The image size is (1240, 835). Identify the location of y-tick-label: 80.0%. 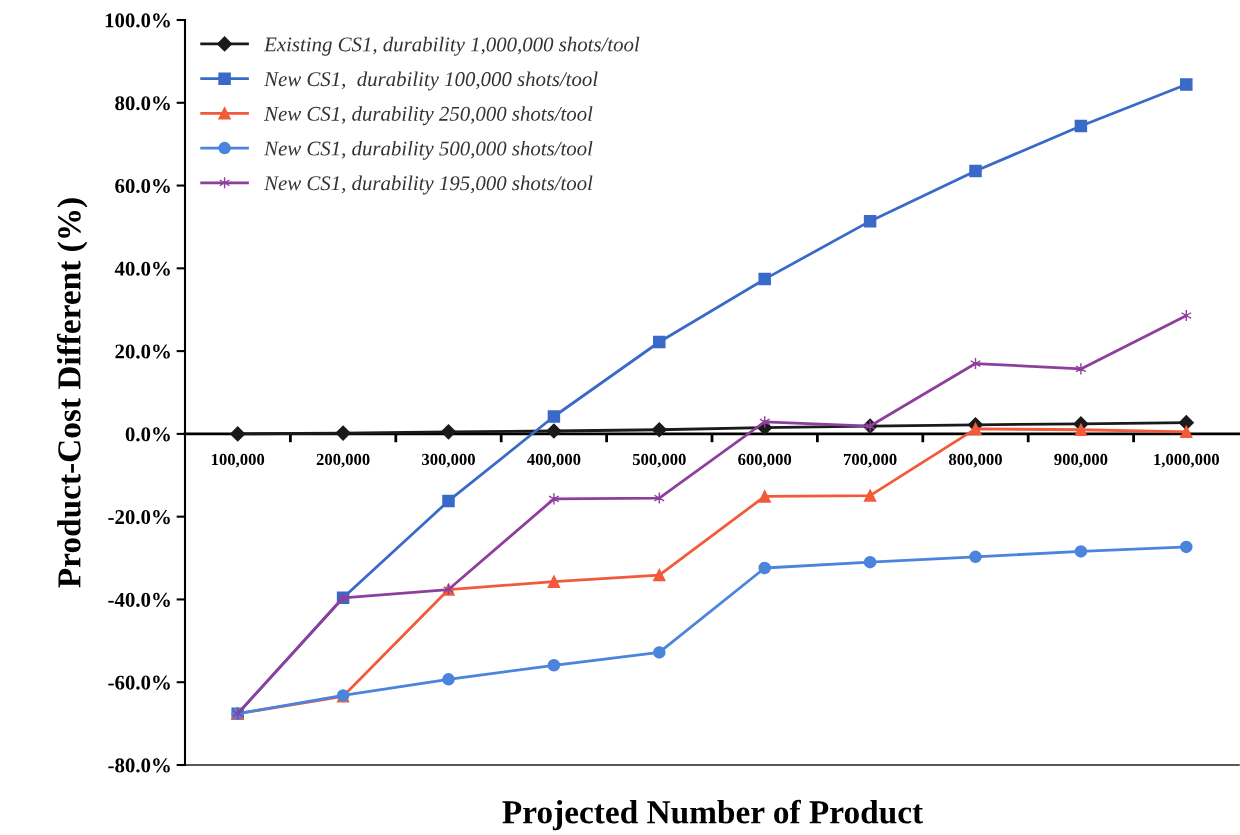
(142, 103).